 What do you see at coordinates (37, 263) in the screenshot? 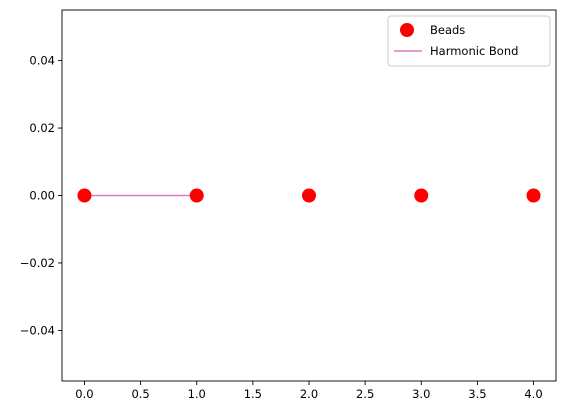
I see `y-tick-label: −0.02` at bounding box center [37, 263].